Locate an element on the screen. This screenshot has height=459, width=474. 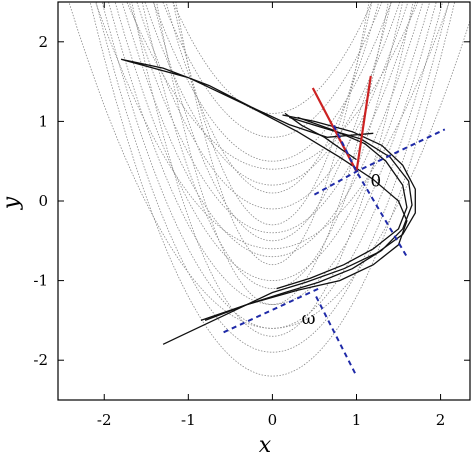
x-tick-label-1: -1 is located at coordinates (188, 420).